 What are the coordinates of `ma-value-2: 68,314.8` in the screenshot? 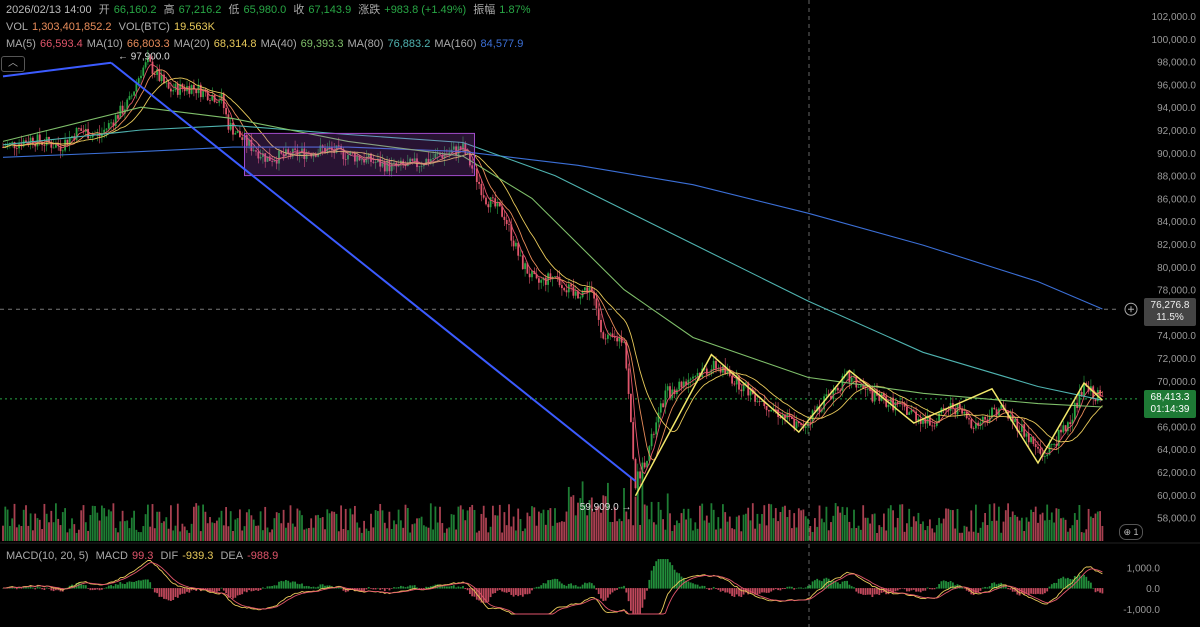 It's located at (235, 44).